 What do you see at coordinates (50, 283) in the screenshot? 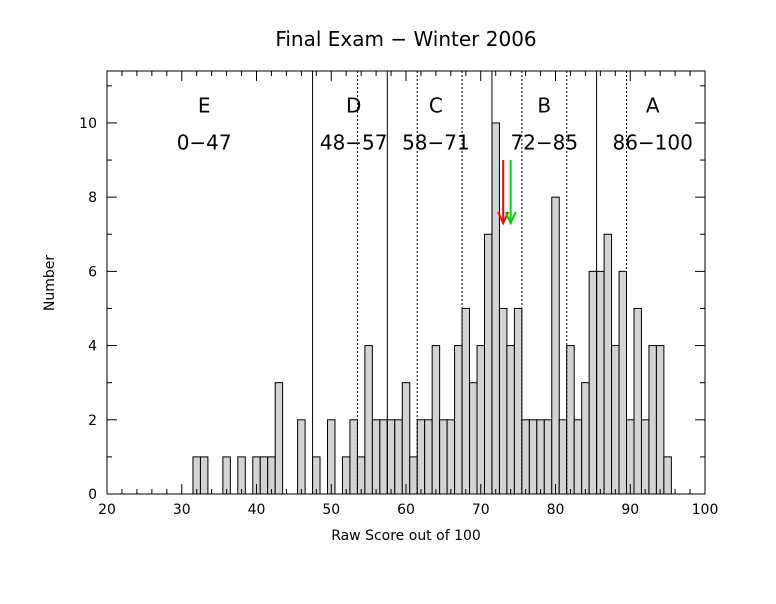
I see `y-axis-label: Number` at bounding box center [50, 283].